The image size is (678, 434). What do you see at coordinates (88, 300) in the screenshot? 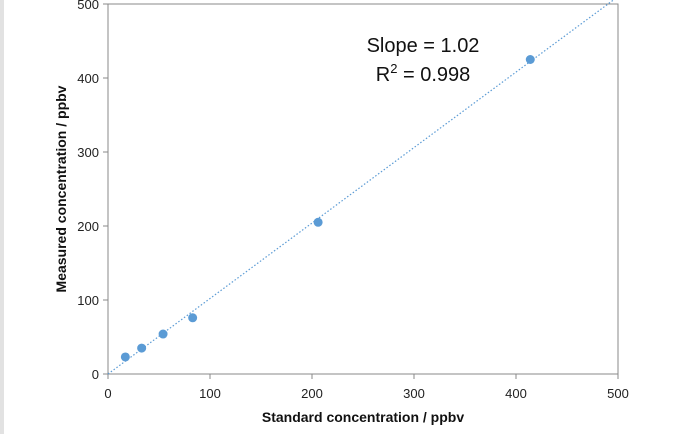
I see `y-tick-label: 100` at bounding box center [88, 300].